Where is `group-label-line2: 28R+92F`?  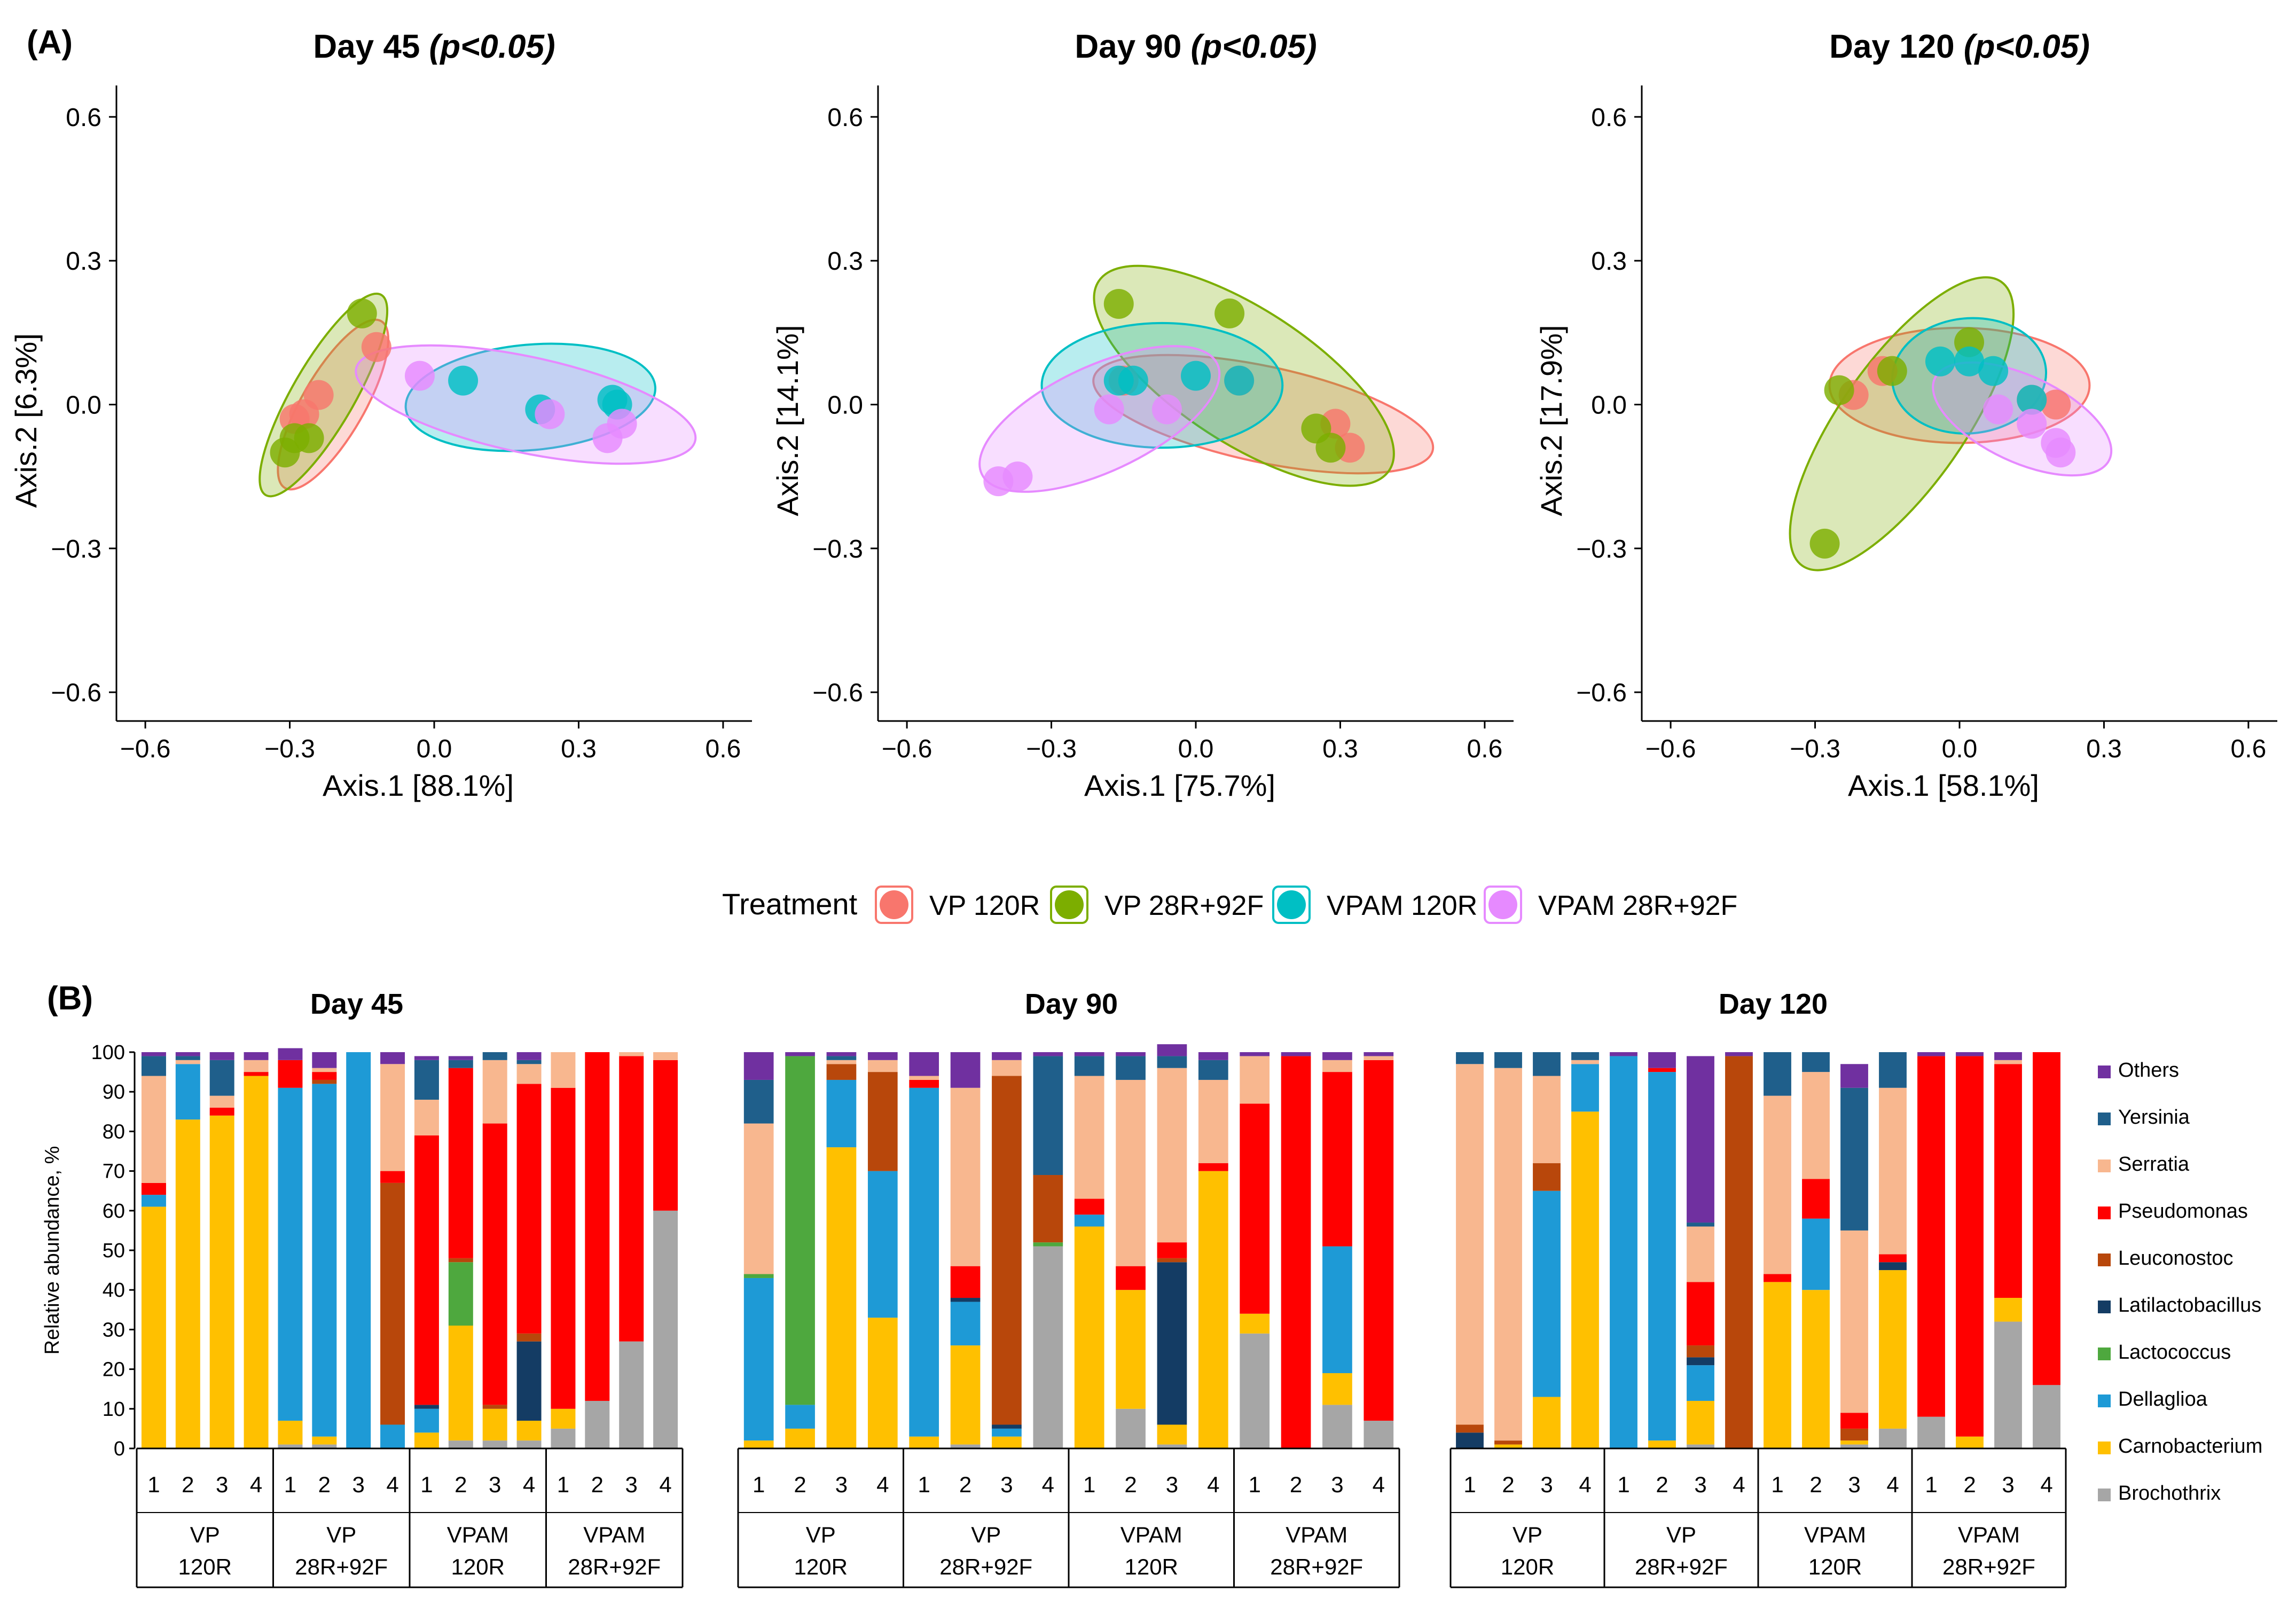 group-label-line2: 28R+92F is located at coordinates (1681, 1566).